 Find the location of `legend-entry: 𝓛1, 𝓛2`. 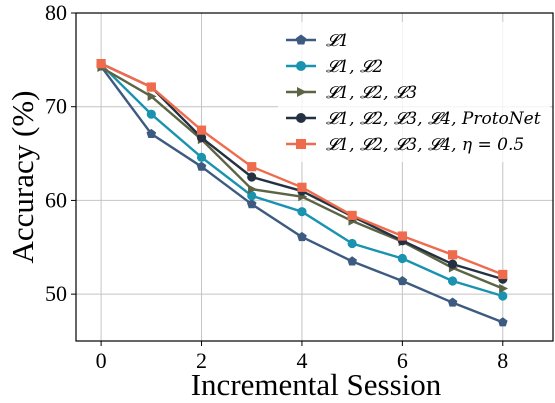

legend-entry: 𝓛1, 𝓛2 is located at coordinates (334, 67).